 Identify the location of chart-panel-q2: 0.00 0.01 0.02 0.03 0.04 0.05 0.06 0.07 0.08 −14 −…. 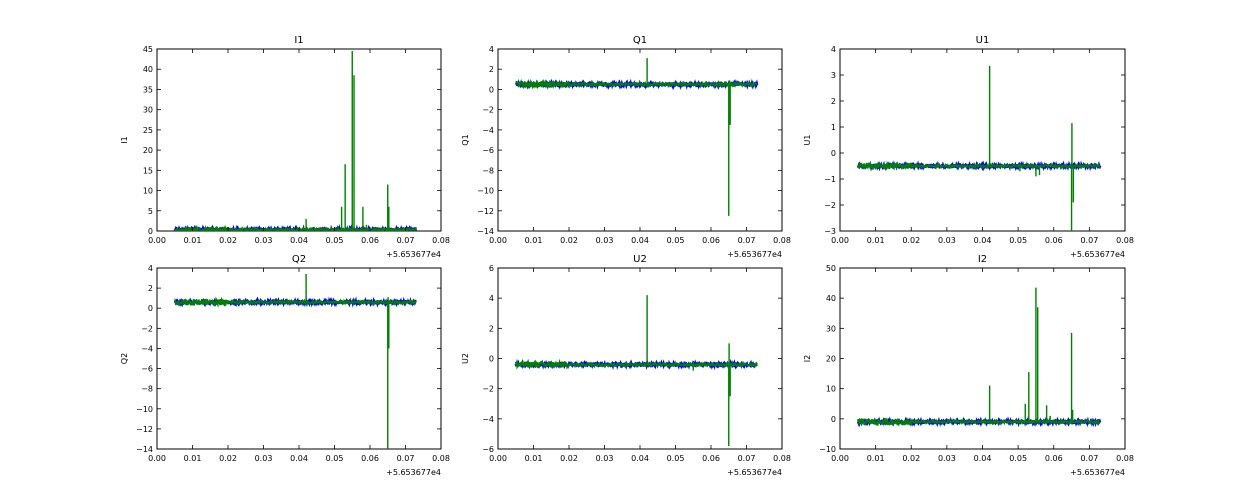
(285, 365).